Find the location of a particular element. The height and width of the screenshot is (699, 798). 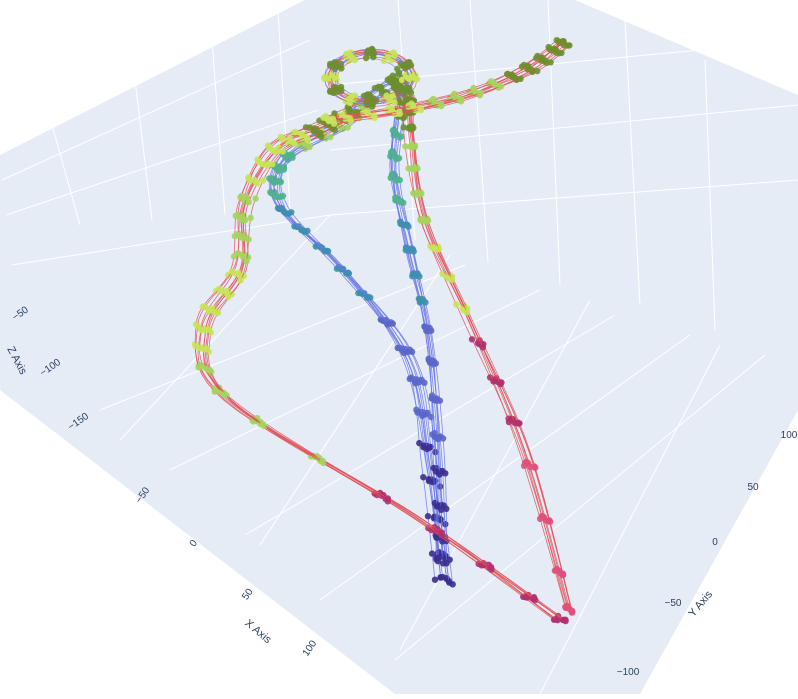

left-lower-pane is located at coordinates (6, 272).